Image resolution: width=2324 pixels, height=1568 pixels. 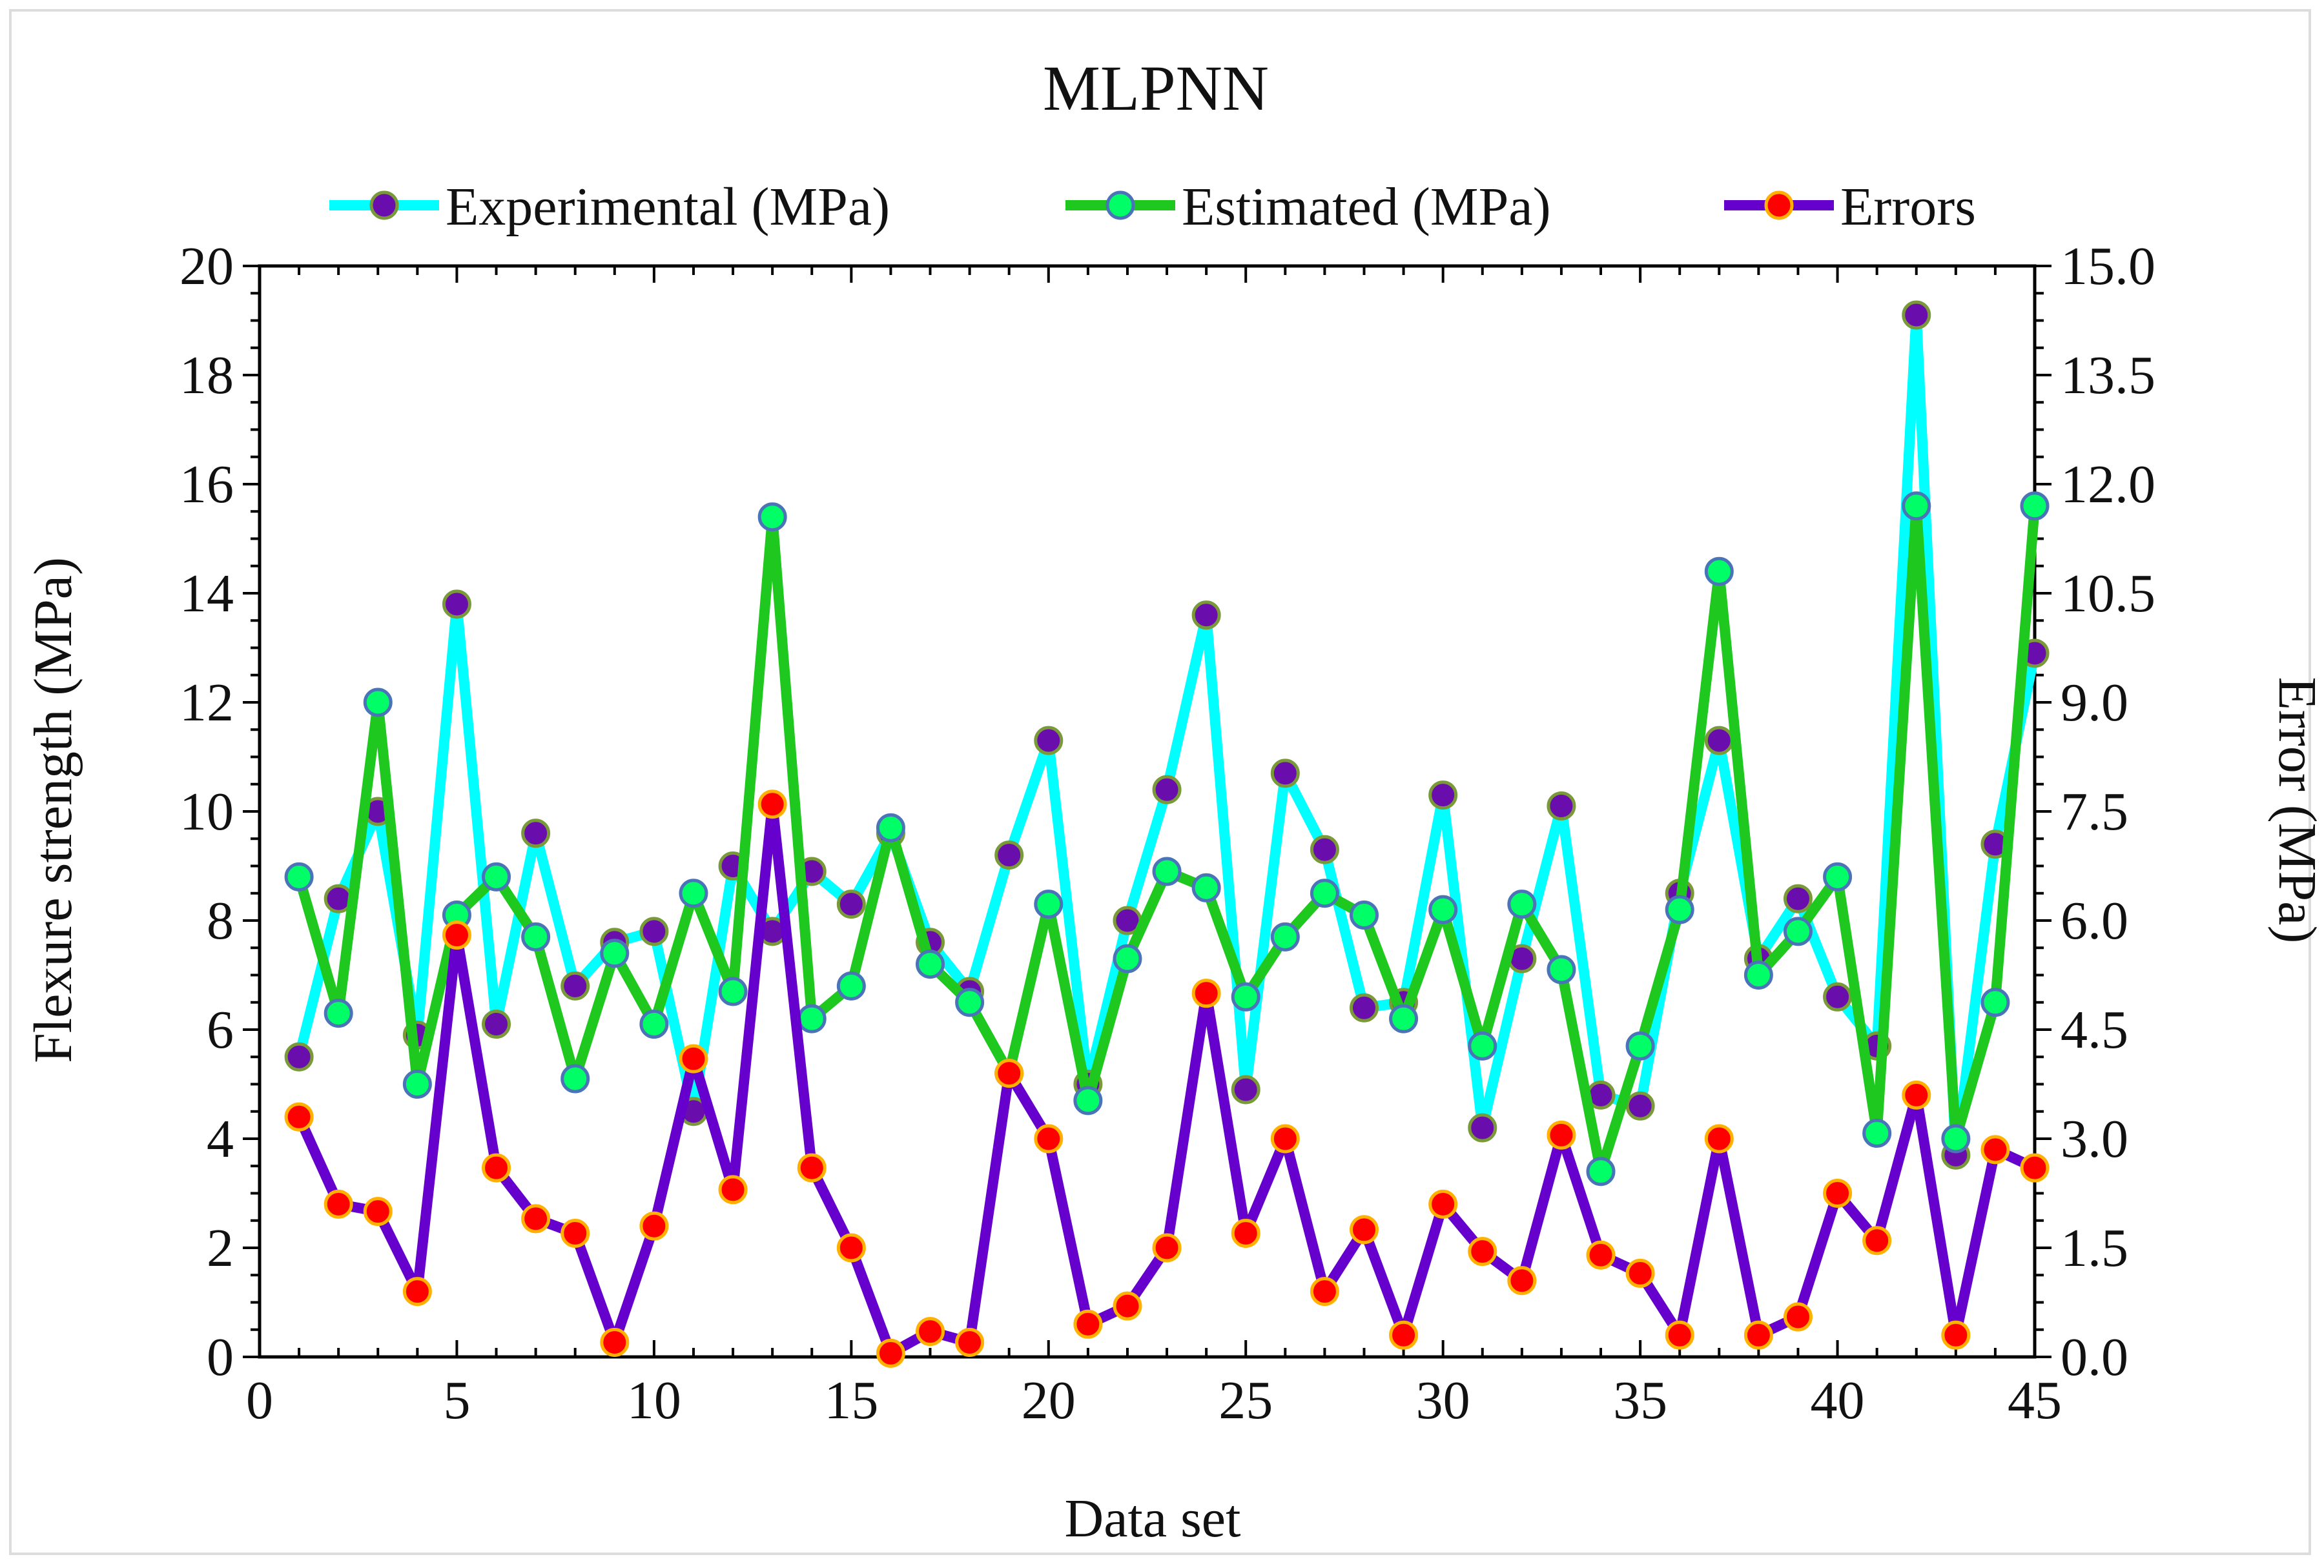 I want to click on legend-label-estimated: Estimated (MPa), so click(x=1366, y=207).